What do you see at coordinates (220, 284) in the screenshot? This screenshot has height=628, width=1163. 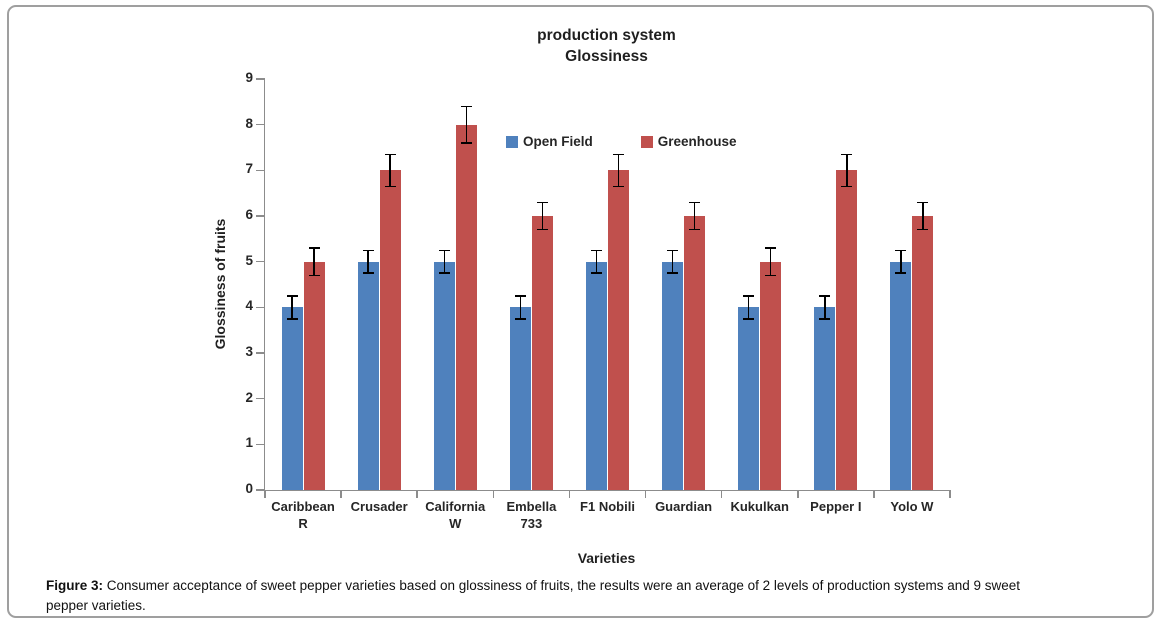 I see `y-axis-title: Glossiness of fruits` at bounding box center [220, 284].